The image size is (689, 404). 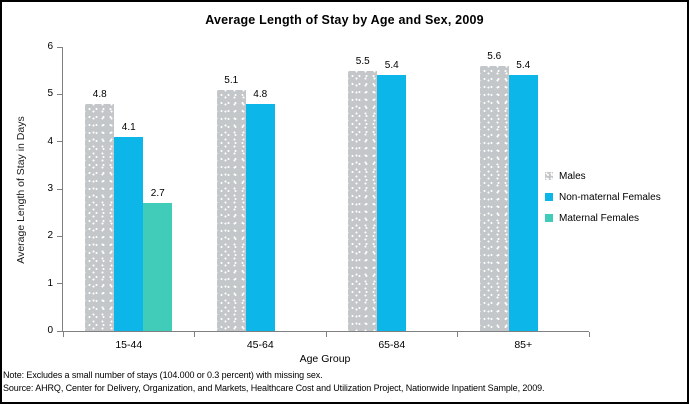 What do you see at coordinates (50, 283) in the screenshot?
I see `y-axis-tick-label: 1` at bounding box center [50, 283].